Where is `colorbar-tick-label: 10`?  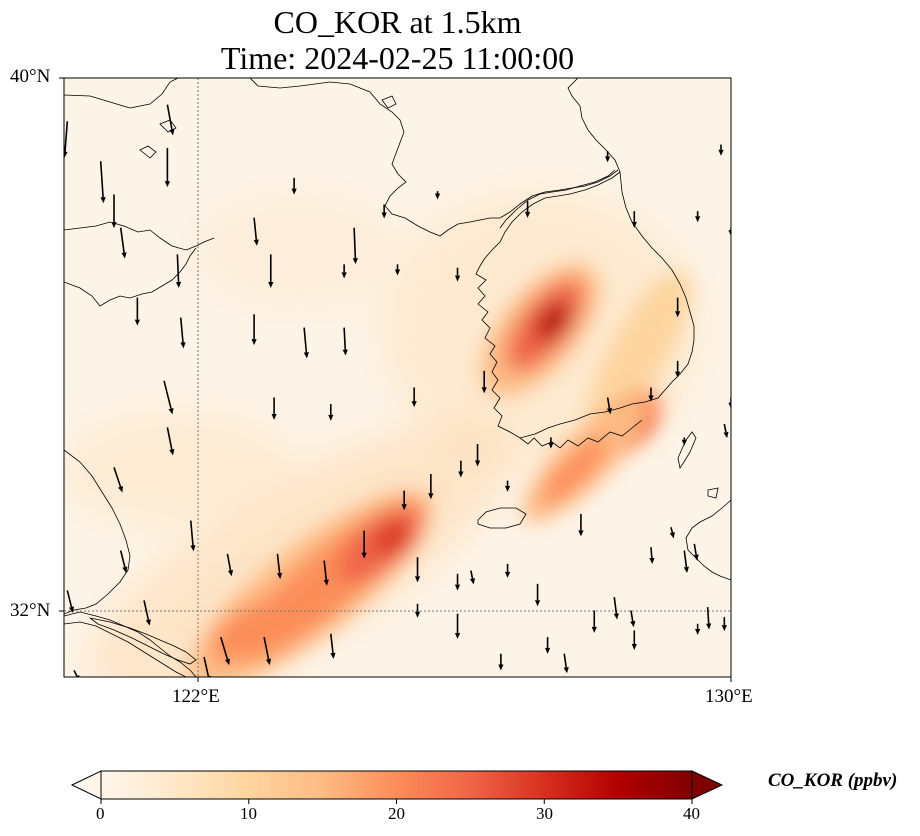 colorbar-tick-label: 10 is located at coordinates (248, 813).